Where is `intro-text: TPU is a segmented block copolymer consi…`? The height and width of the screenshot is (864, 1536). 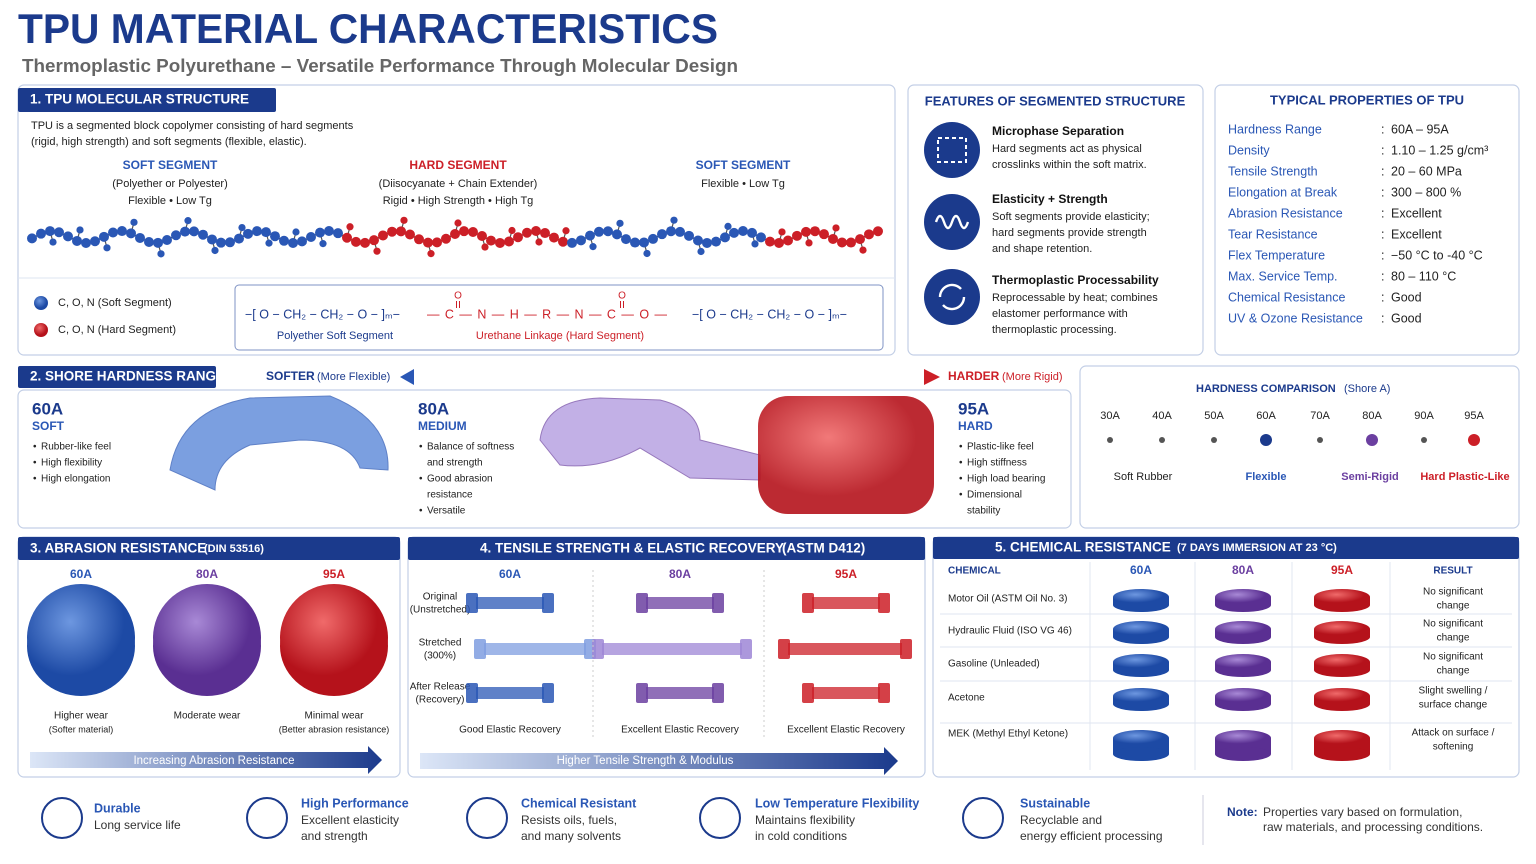
intro-text: TPU is a segmented block copolymer consi… is located at coordinates (192, 126).